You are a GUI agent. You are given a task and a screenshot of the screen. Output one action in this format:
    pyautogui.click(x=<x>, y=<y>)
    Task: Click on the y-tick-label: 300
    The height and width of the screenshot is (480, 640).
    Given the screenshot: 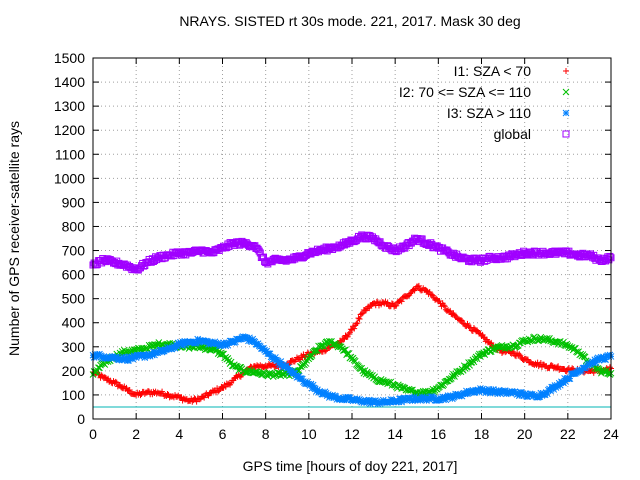 What is the action you would take?
    pyautogui.click(x=74, y=347)
    